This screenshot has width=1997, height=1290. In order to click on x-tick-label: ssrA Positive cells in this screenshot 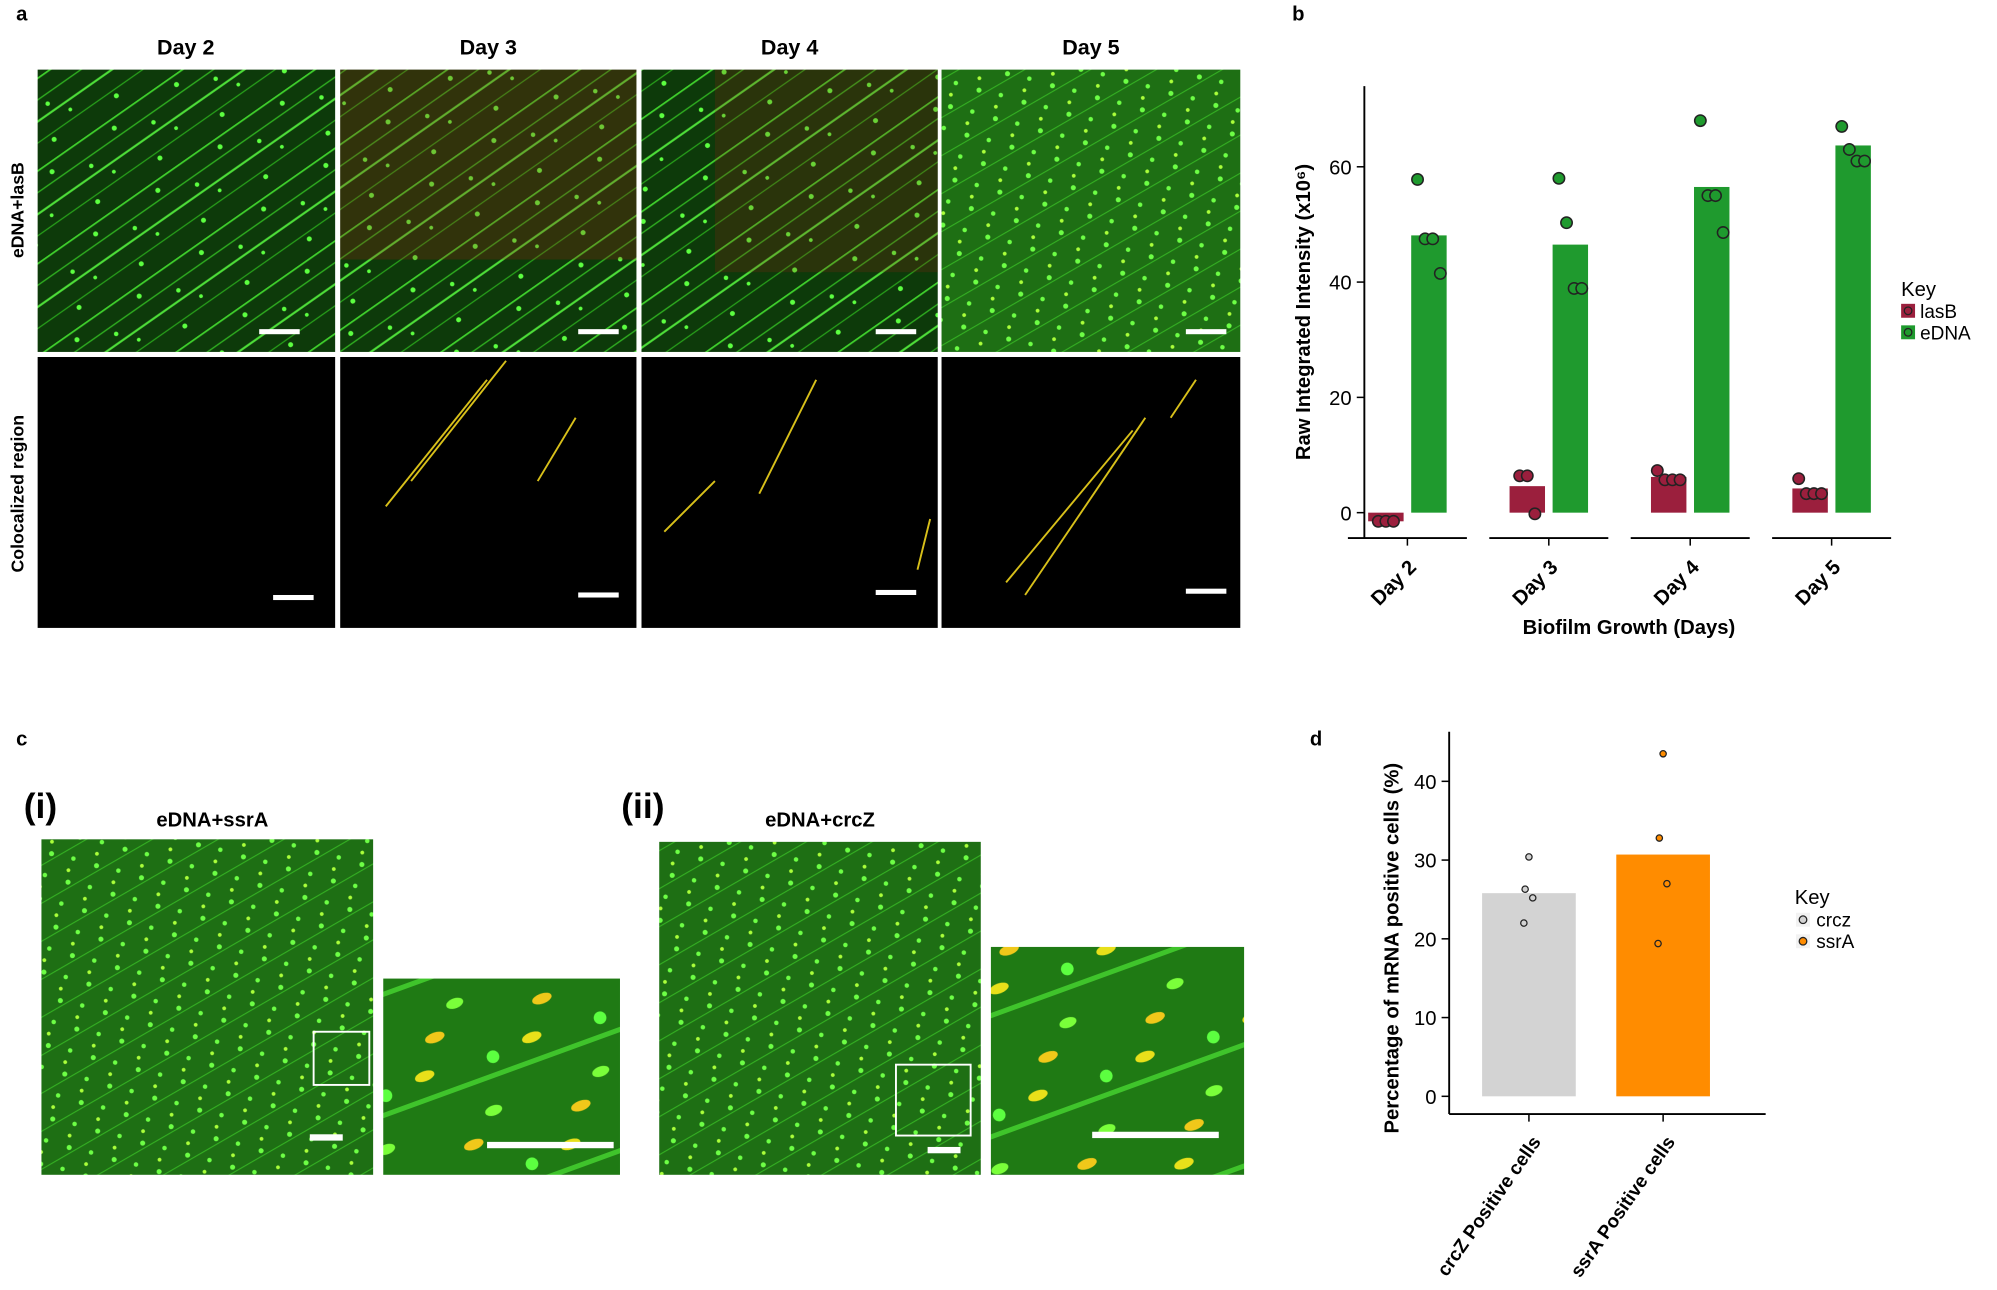, I will do `click(1623, 1207)`.